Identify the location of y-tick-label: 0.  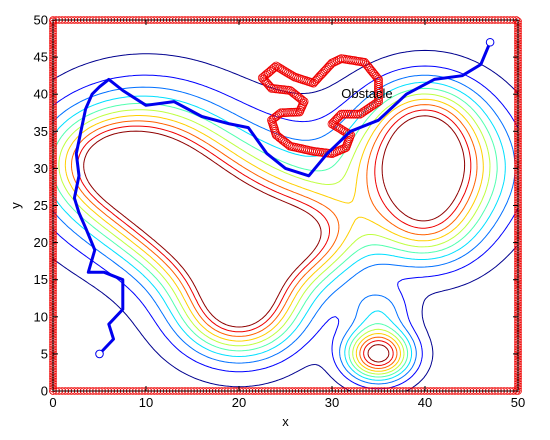
(44, 391).